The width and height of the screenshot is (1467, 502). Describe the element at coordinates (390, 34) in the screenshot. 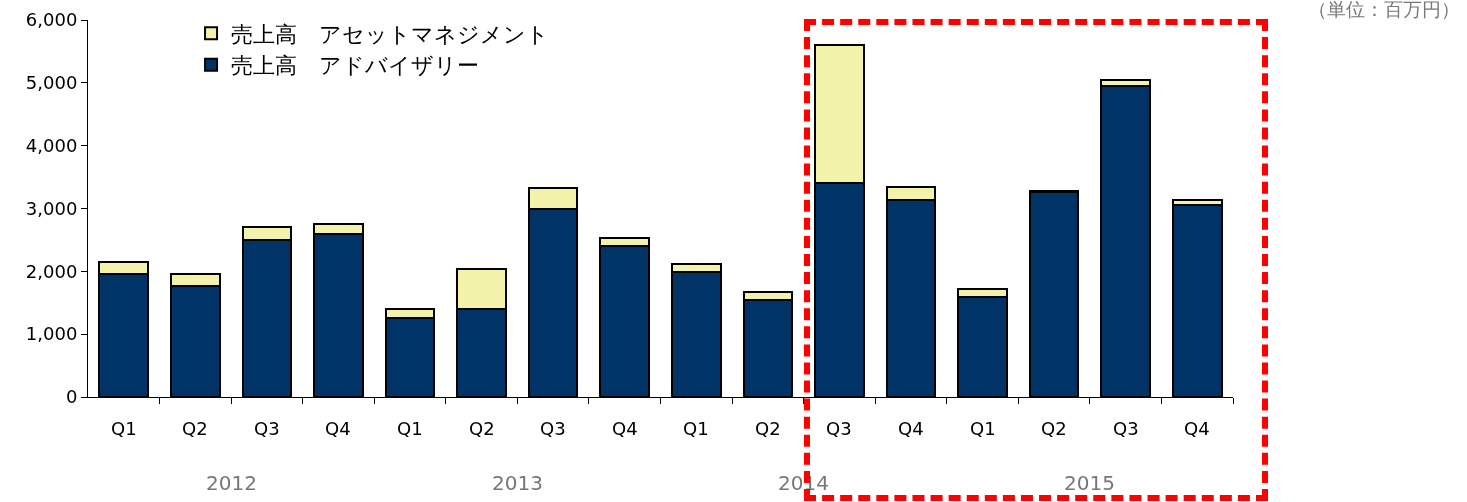

I see `legend-label: 売上高 アセットマネジメント` at that location.